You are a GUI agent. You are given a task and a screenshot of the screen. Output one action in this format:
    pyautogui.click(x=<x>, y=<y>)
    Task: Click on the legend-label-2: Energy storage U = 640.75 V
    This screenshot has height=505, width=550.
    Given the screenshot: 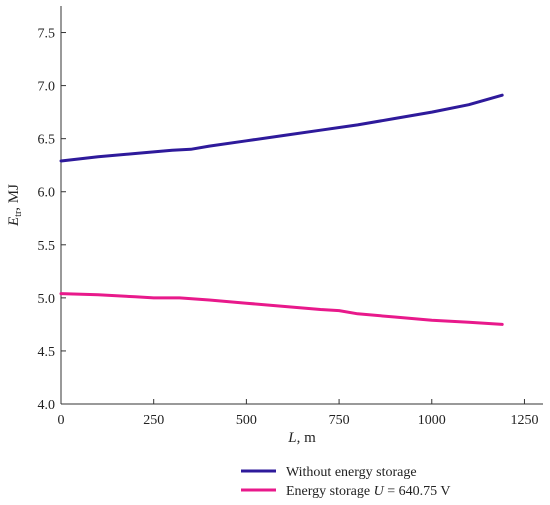 What is the action you would take?
    pyautogui.click(x=368, y=491)
    